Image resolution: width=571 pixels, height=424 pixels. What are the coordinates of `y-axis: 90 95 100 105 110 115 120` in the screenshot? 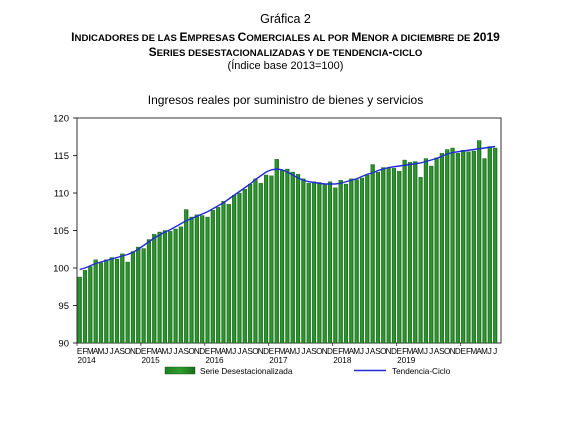 It's located at (65, 232).